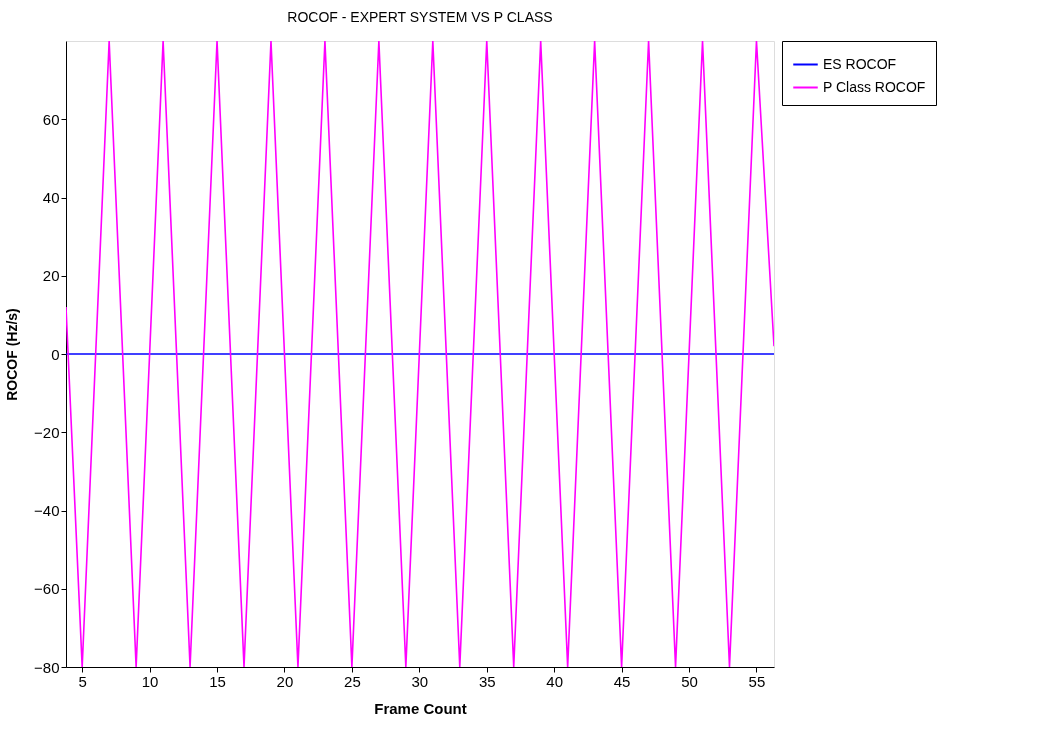  Describe the element at coordinates (47, 510) in the screenshot. I see `y-tick-label: −40` at that location.